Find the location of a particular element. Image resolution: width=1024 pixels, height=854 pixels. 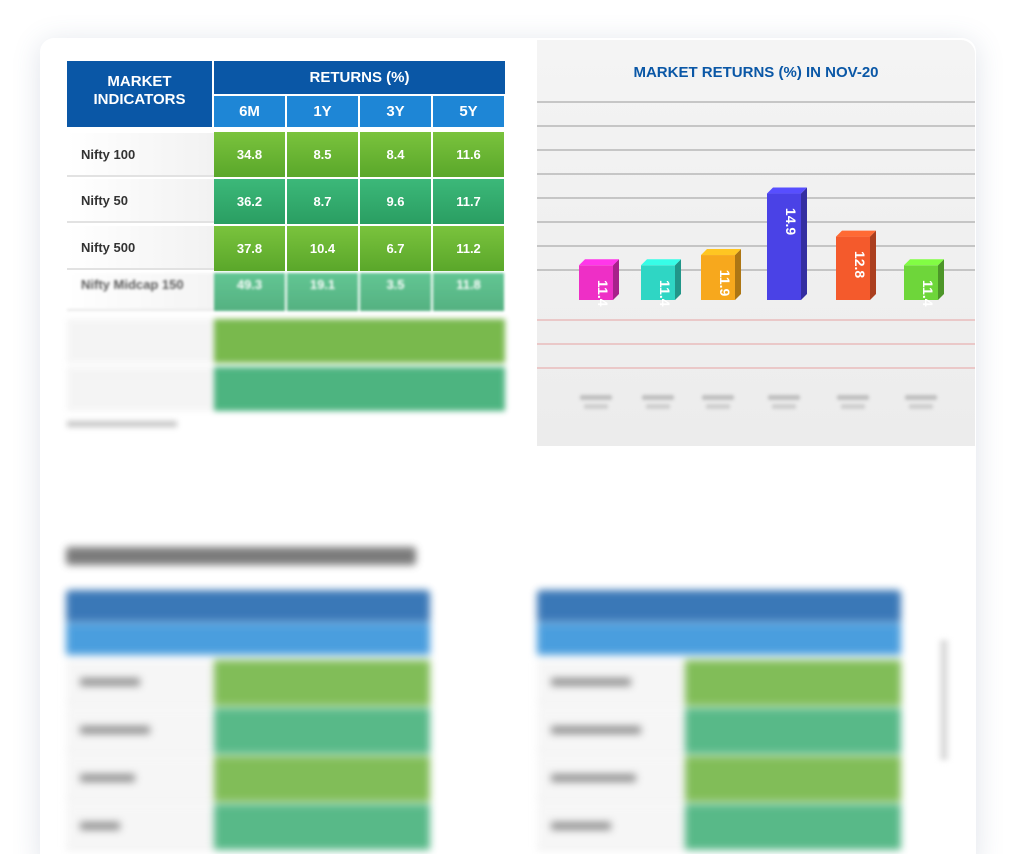

chart-title: MARKET RETURNS (%) IN NOV-20 is located at coordinates (756, 72).